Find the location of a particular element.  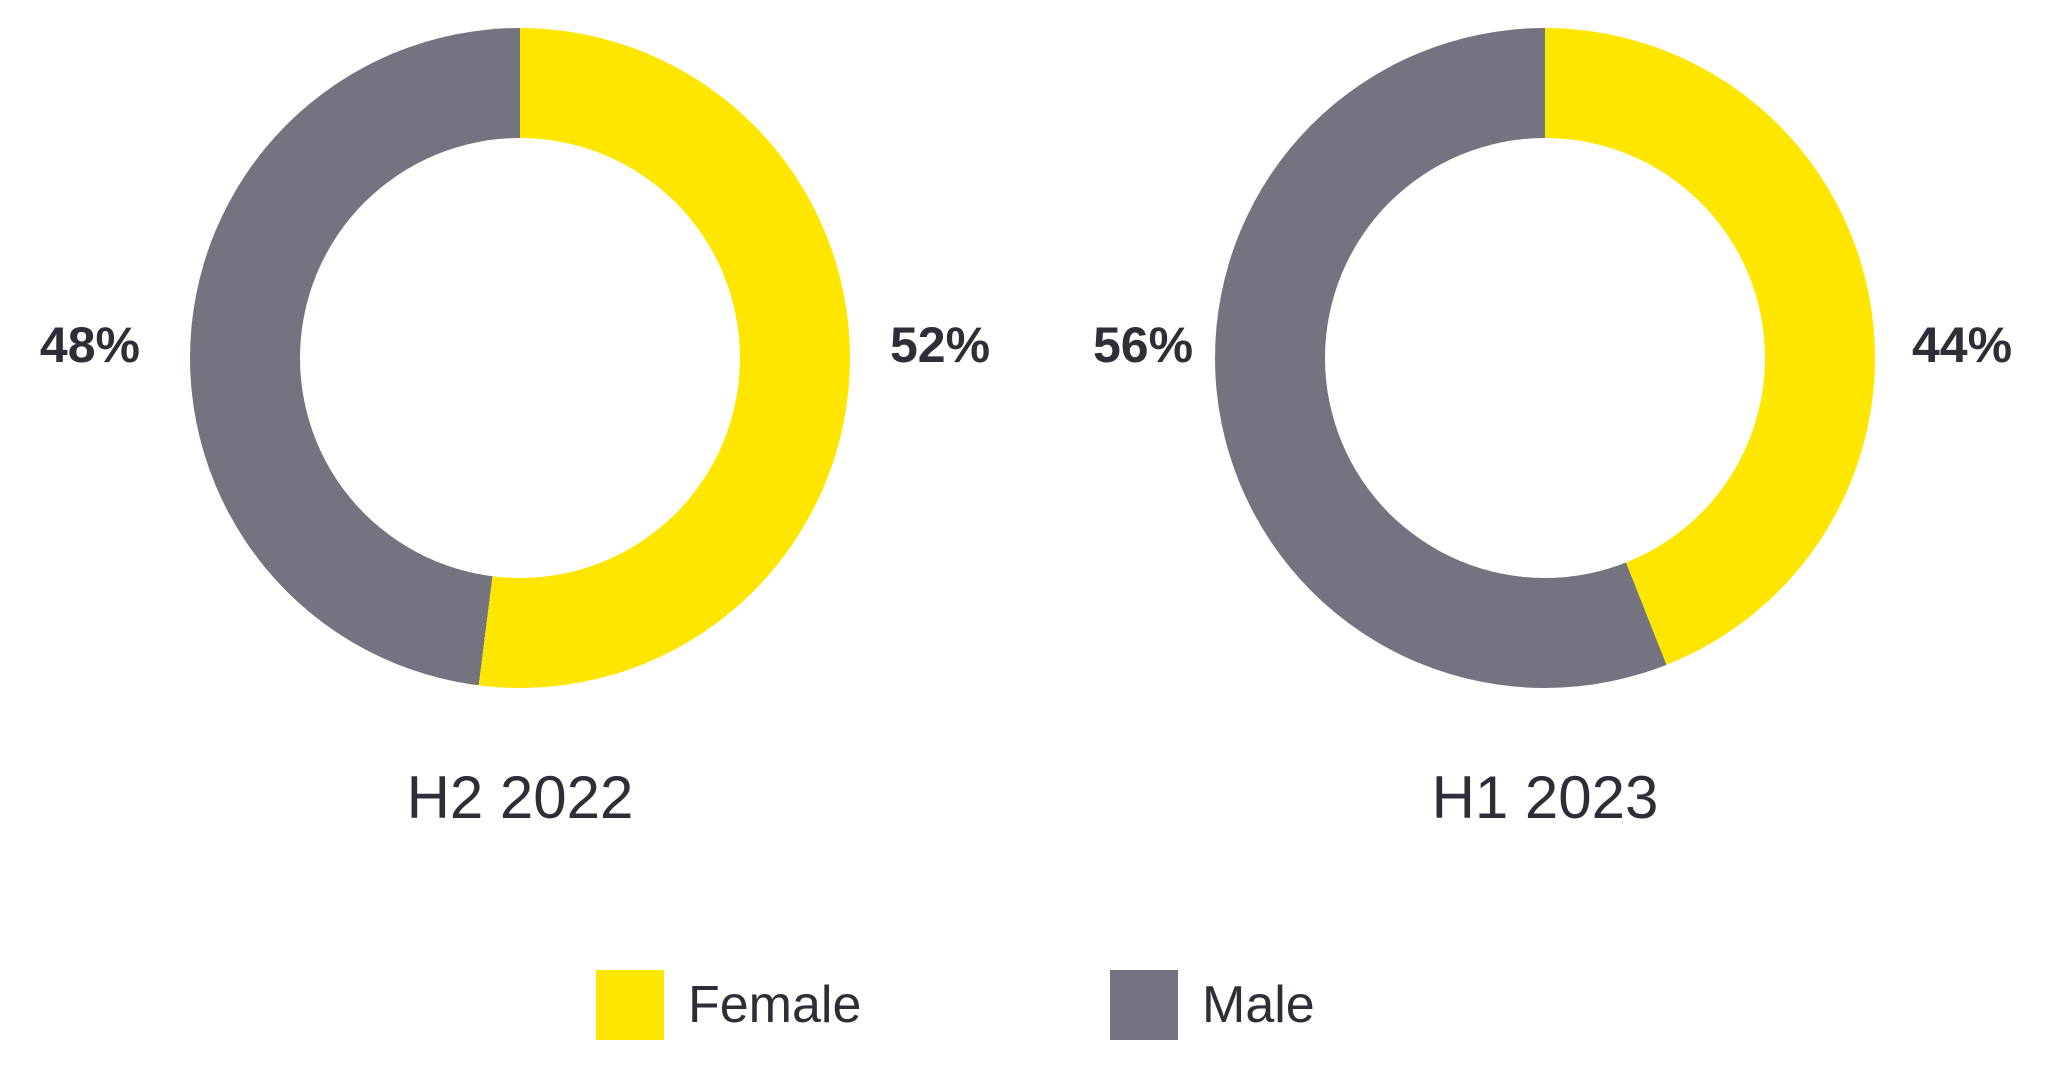

female-legend-label: Female is located at coordinates (775, 1005).